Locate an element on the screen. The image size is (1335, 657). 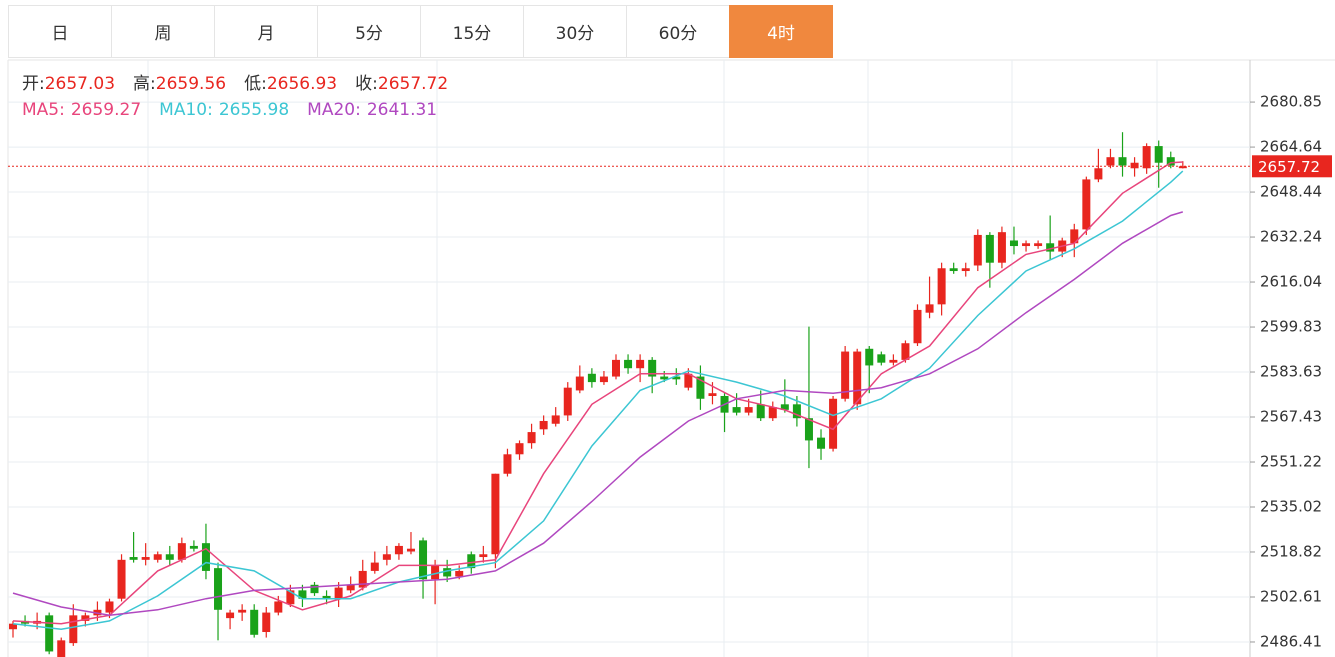
y-tick-label: 2518.82 is located at coordinates (1291, 551).